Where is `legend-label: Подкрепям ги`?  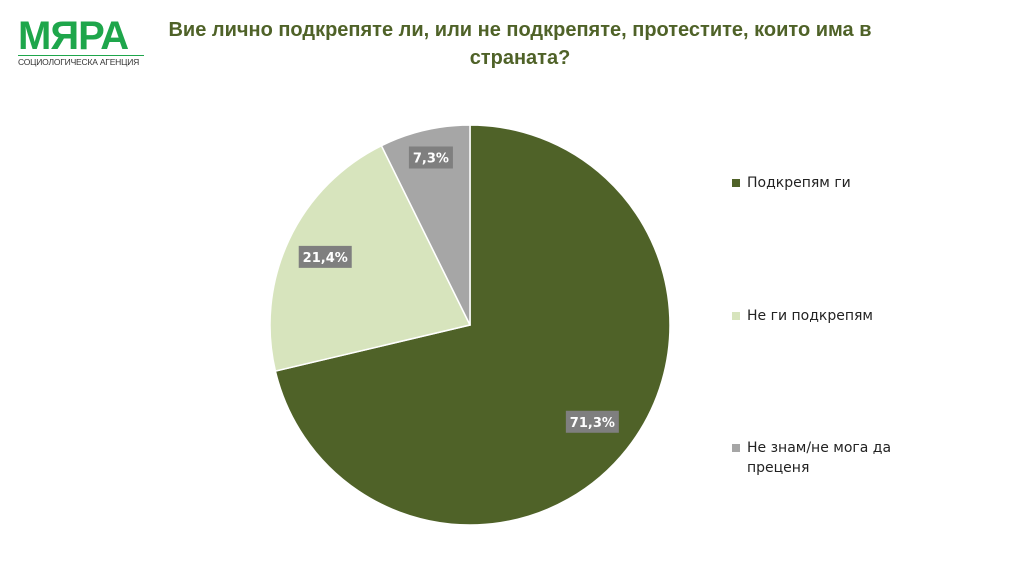 legend-label: Подкрепям ги is located at coordinates (799, 183).